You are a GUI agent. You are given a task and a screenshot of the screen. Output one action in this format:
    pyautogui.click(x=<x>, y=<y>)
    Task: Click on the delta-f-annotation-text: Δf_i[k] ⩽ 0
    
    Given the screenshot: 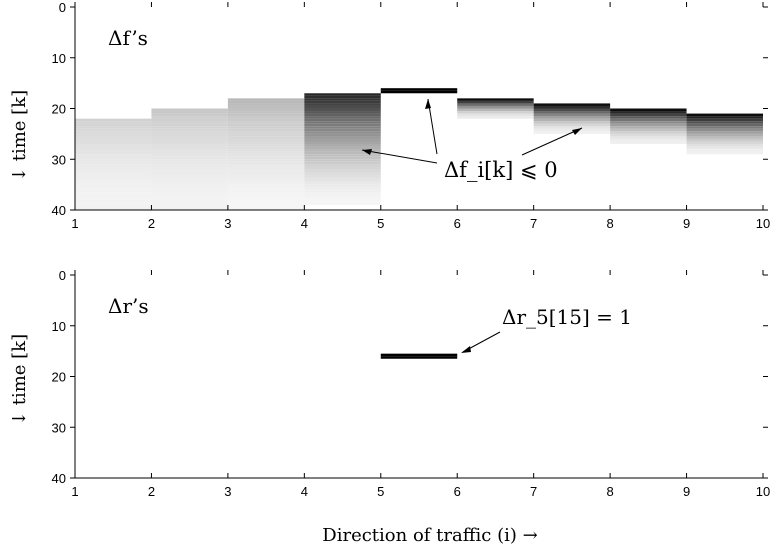 What is the action you would take?
    pyautogui.click(x=501, y=170)
    